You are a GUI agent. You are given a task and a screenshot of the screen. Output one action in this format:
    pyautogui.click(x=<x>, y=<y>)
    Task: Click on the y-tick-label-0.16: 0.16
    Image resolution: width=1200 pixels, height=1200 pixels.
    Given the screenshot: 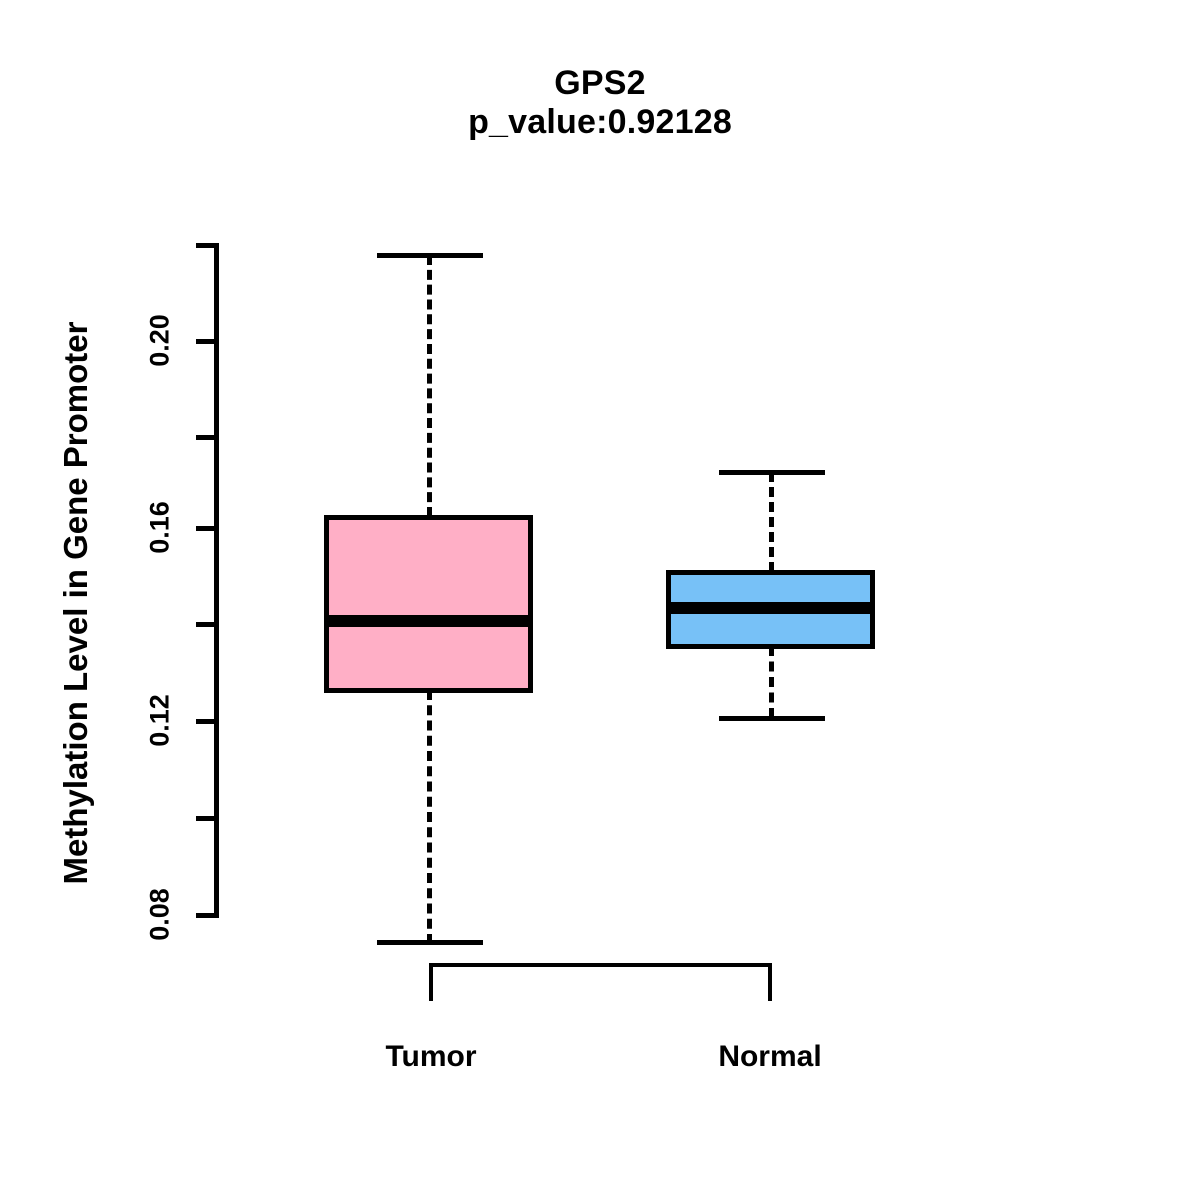 What is the action you would take?
    pyautogui.click(x=159, y=527)
    